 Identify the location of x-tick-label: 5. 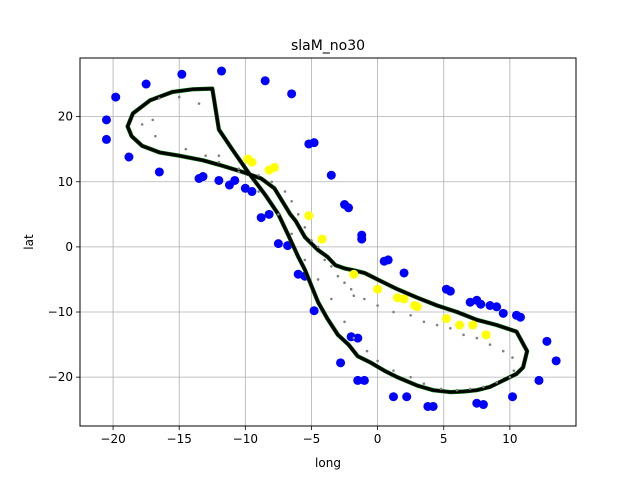
(444, 439).